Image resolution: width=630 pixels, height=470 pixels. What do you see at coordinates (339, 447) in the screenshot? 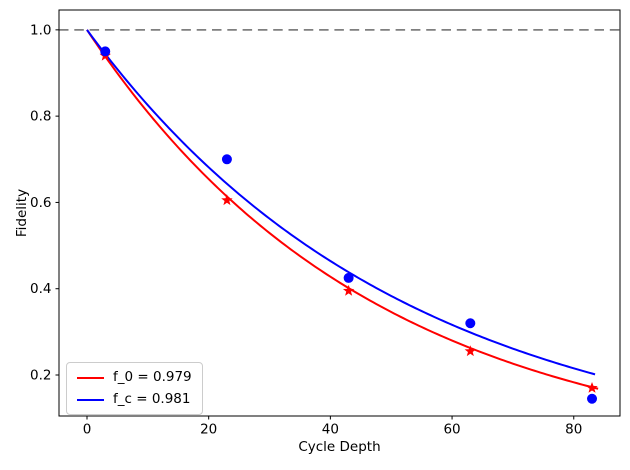
I see `x-axis-label: Cycle Depth` at bounding box center [339, 447].